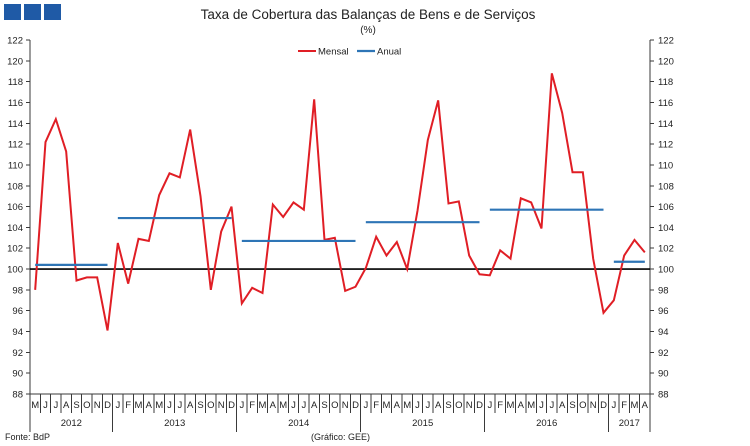 The height and width of the screenshot is (446, 750). I want to click on y-tick-label-right: 90, so click(663, 374).